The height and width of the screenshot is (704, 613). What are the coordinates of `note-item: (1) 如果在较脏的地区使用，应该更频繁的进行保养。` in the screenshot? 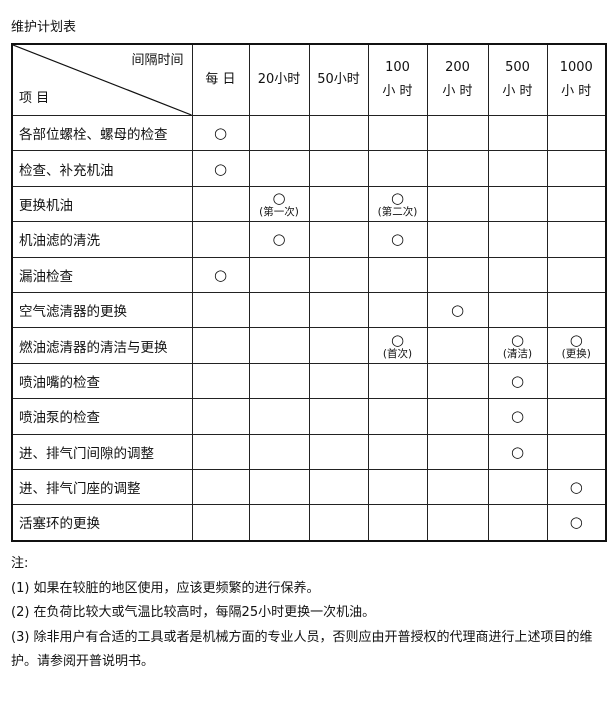 It's located at (165, 588).